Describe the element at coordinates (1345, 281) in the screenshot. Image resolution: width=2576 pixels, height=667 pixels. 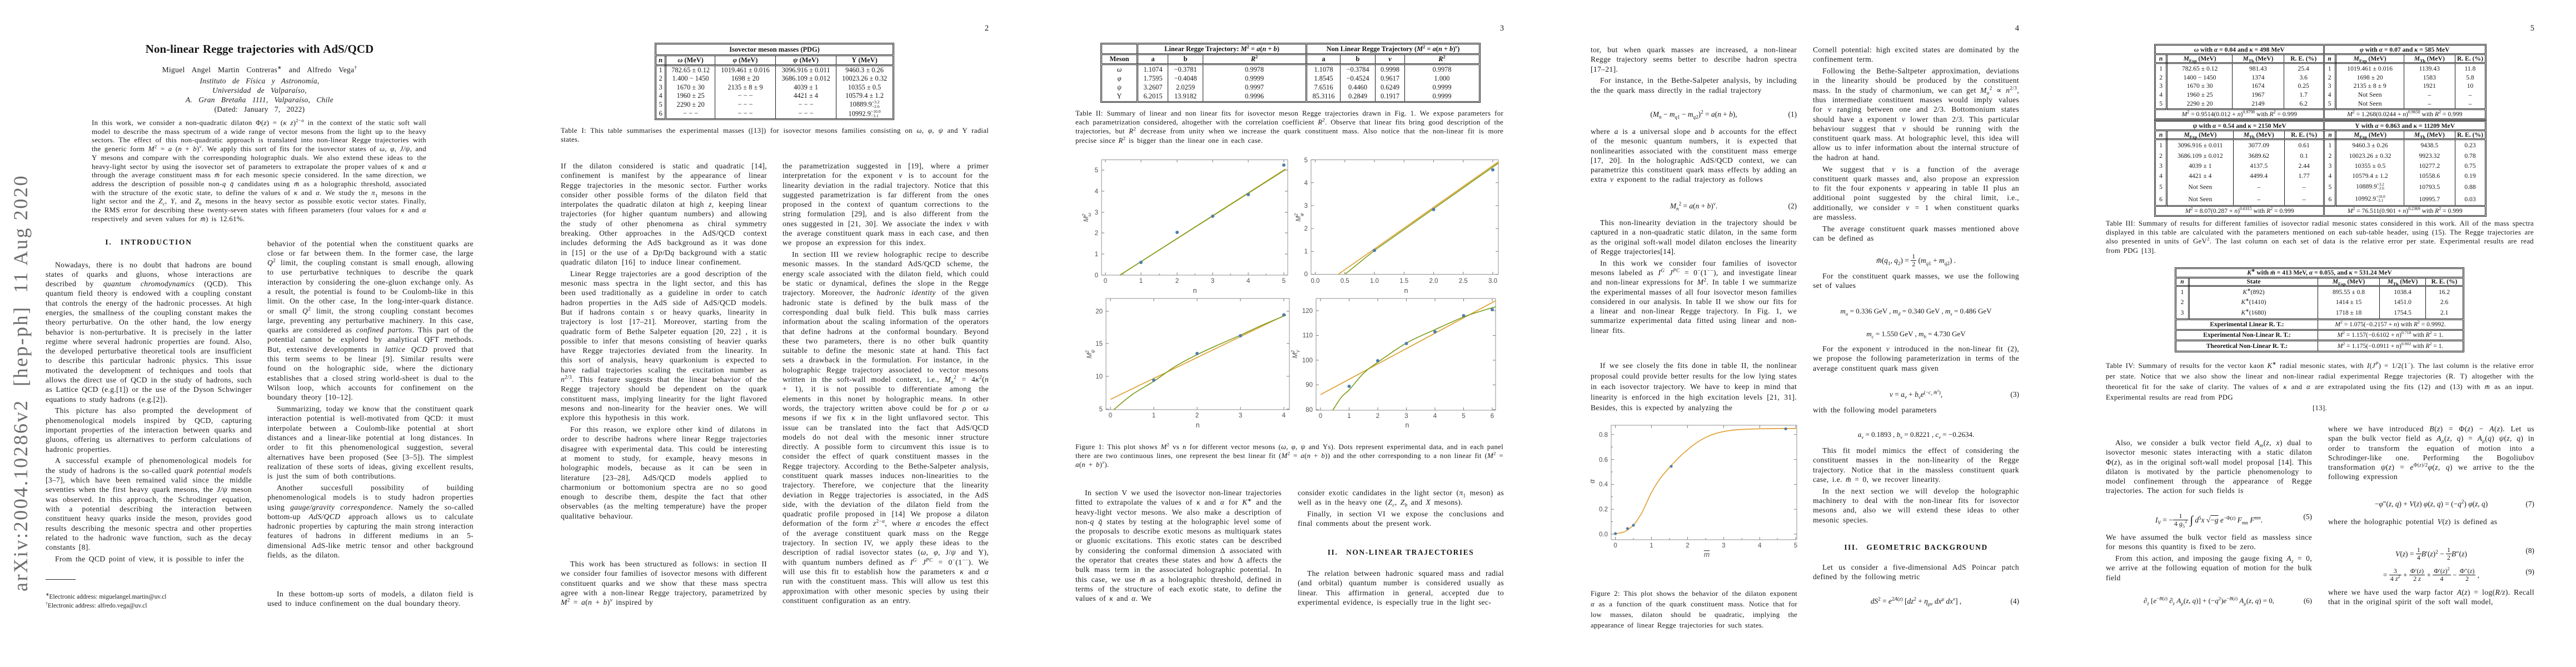
I see `svg-text: 0.5` at that location.